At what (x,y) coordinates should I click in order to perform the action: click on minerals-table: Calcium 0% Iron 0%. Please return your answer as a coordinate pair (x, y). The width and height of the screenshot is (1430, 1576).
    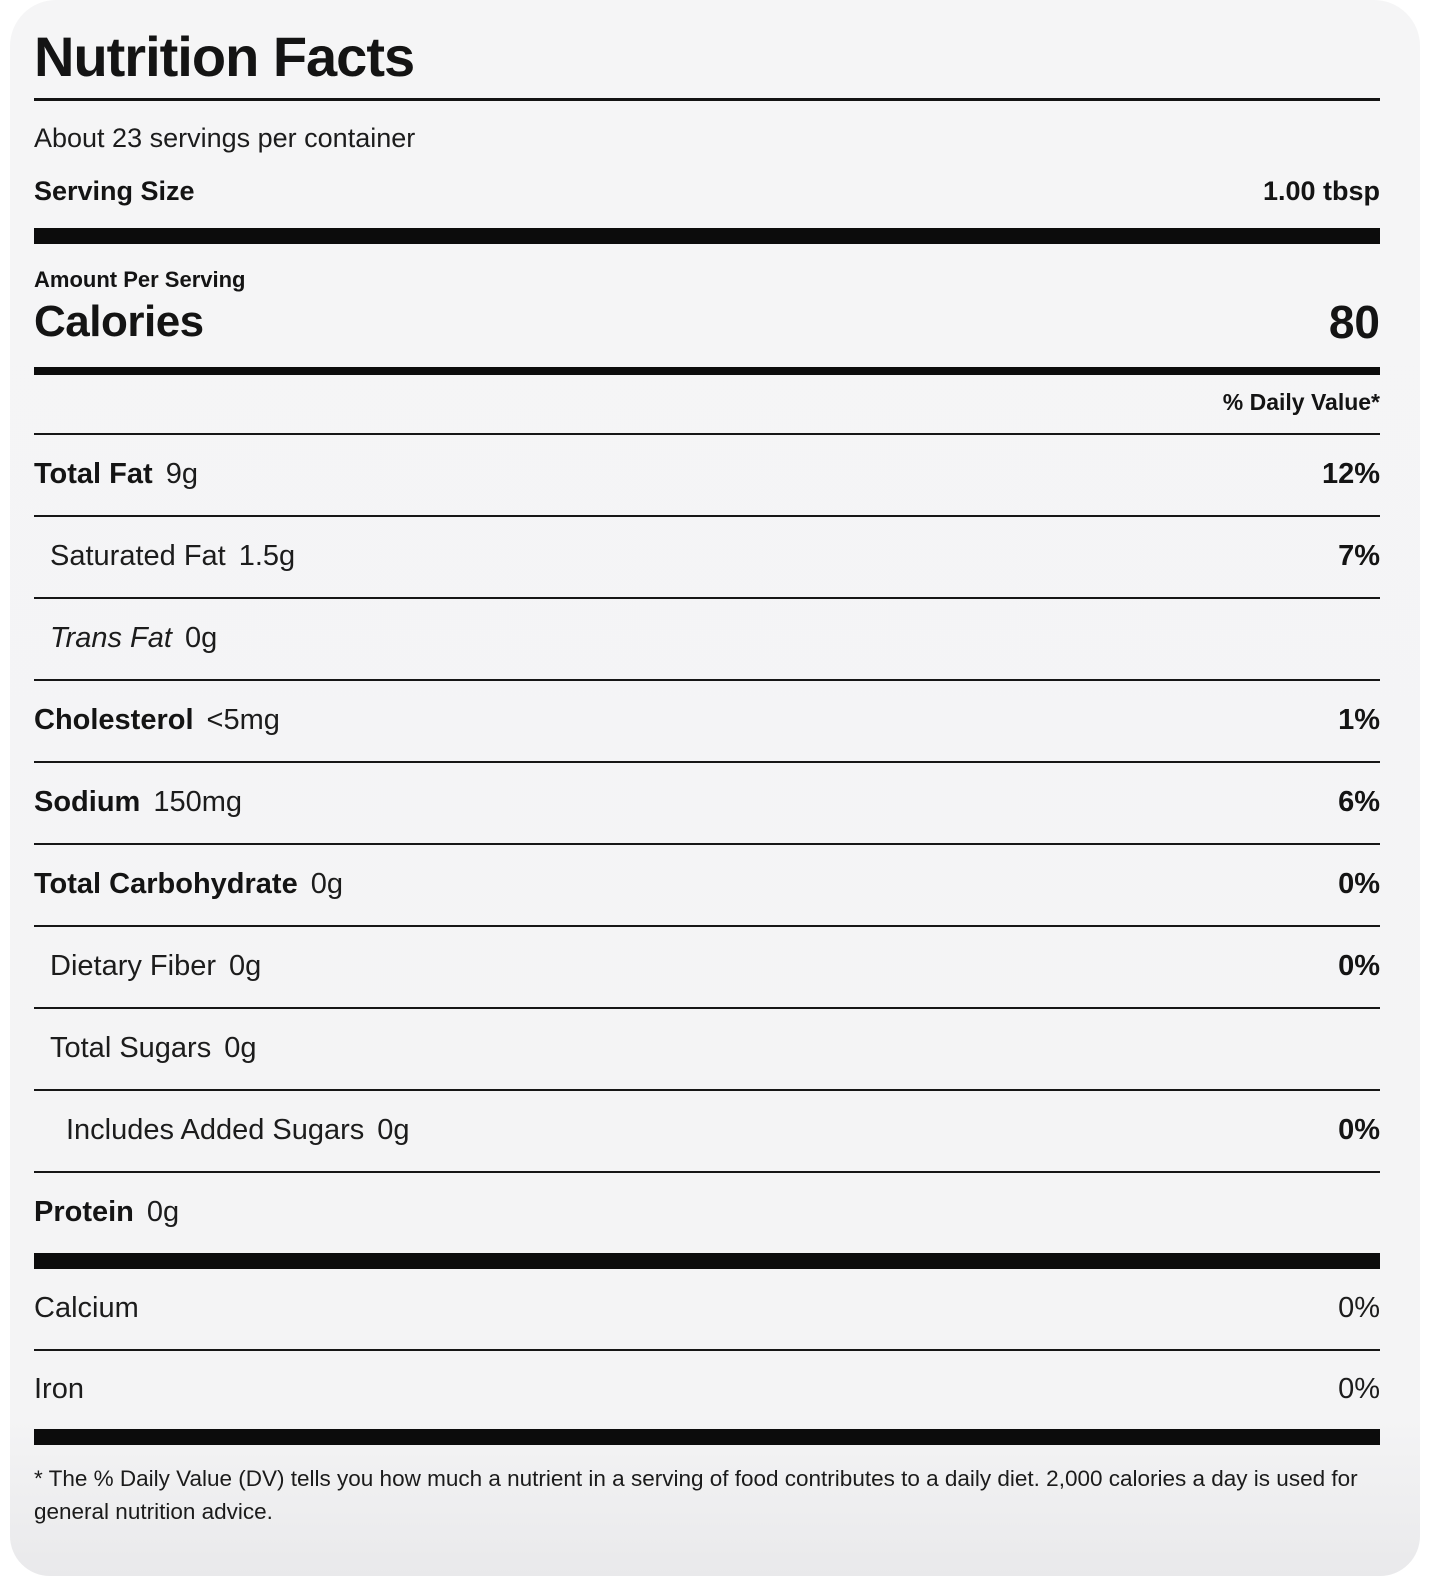
    Looking at the image, I should click on (707, 1349).